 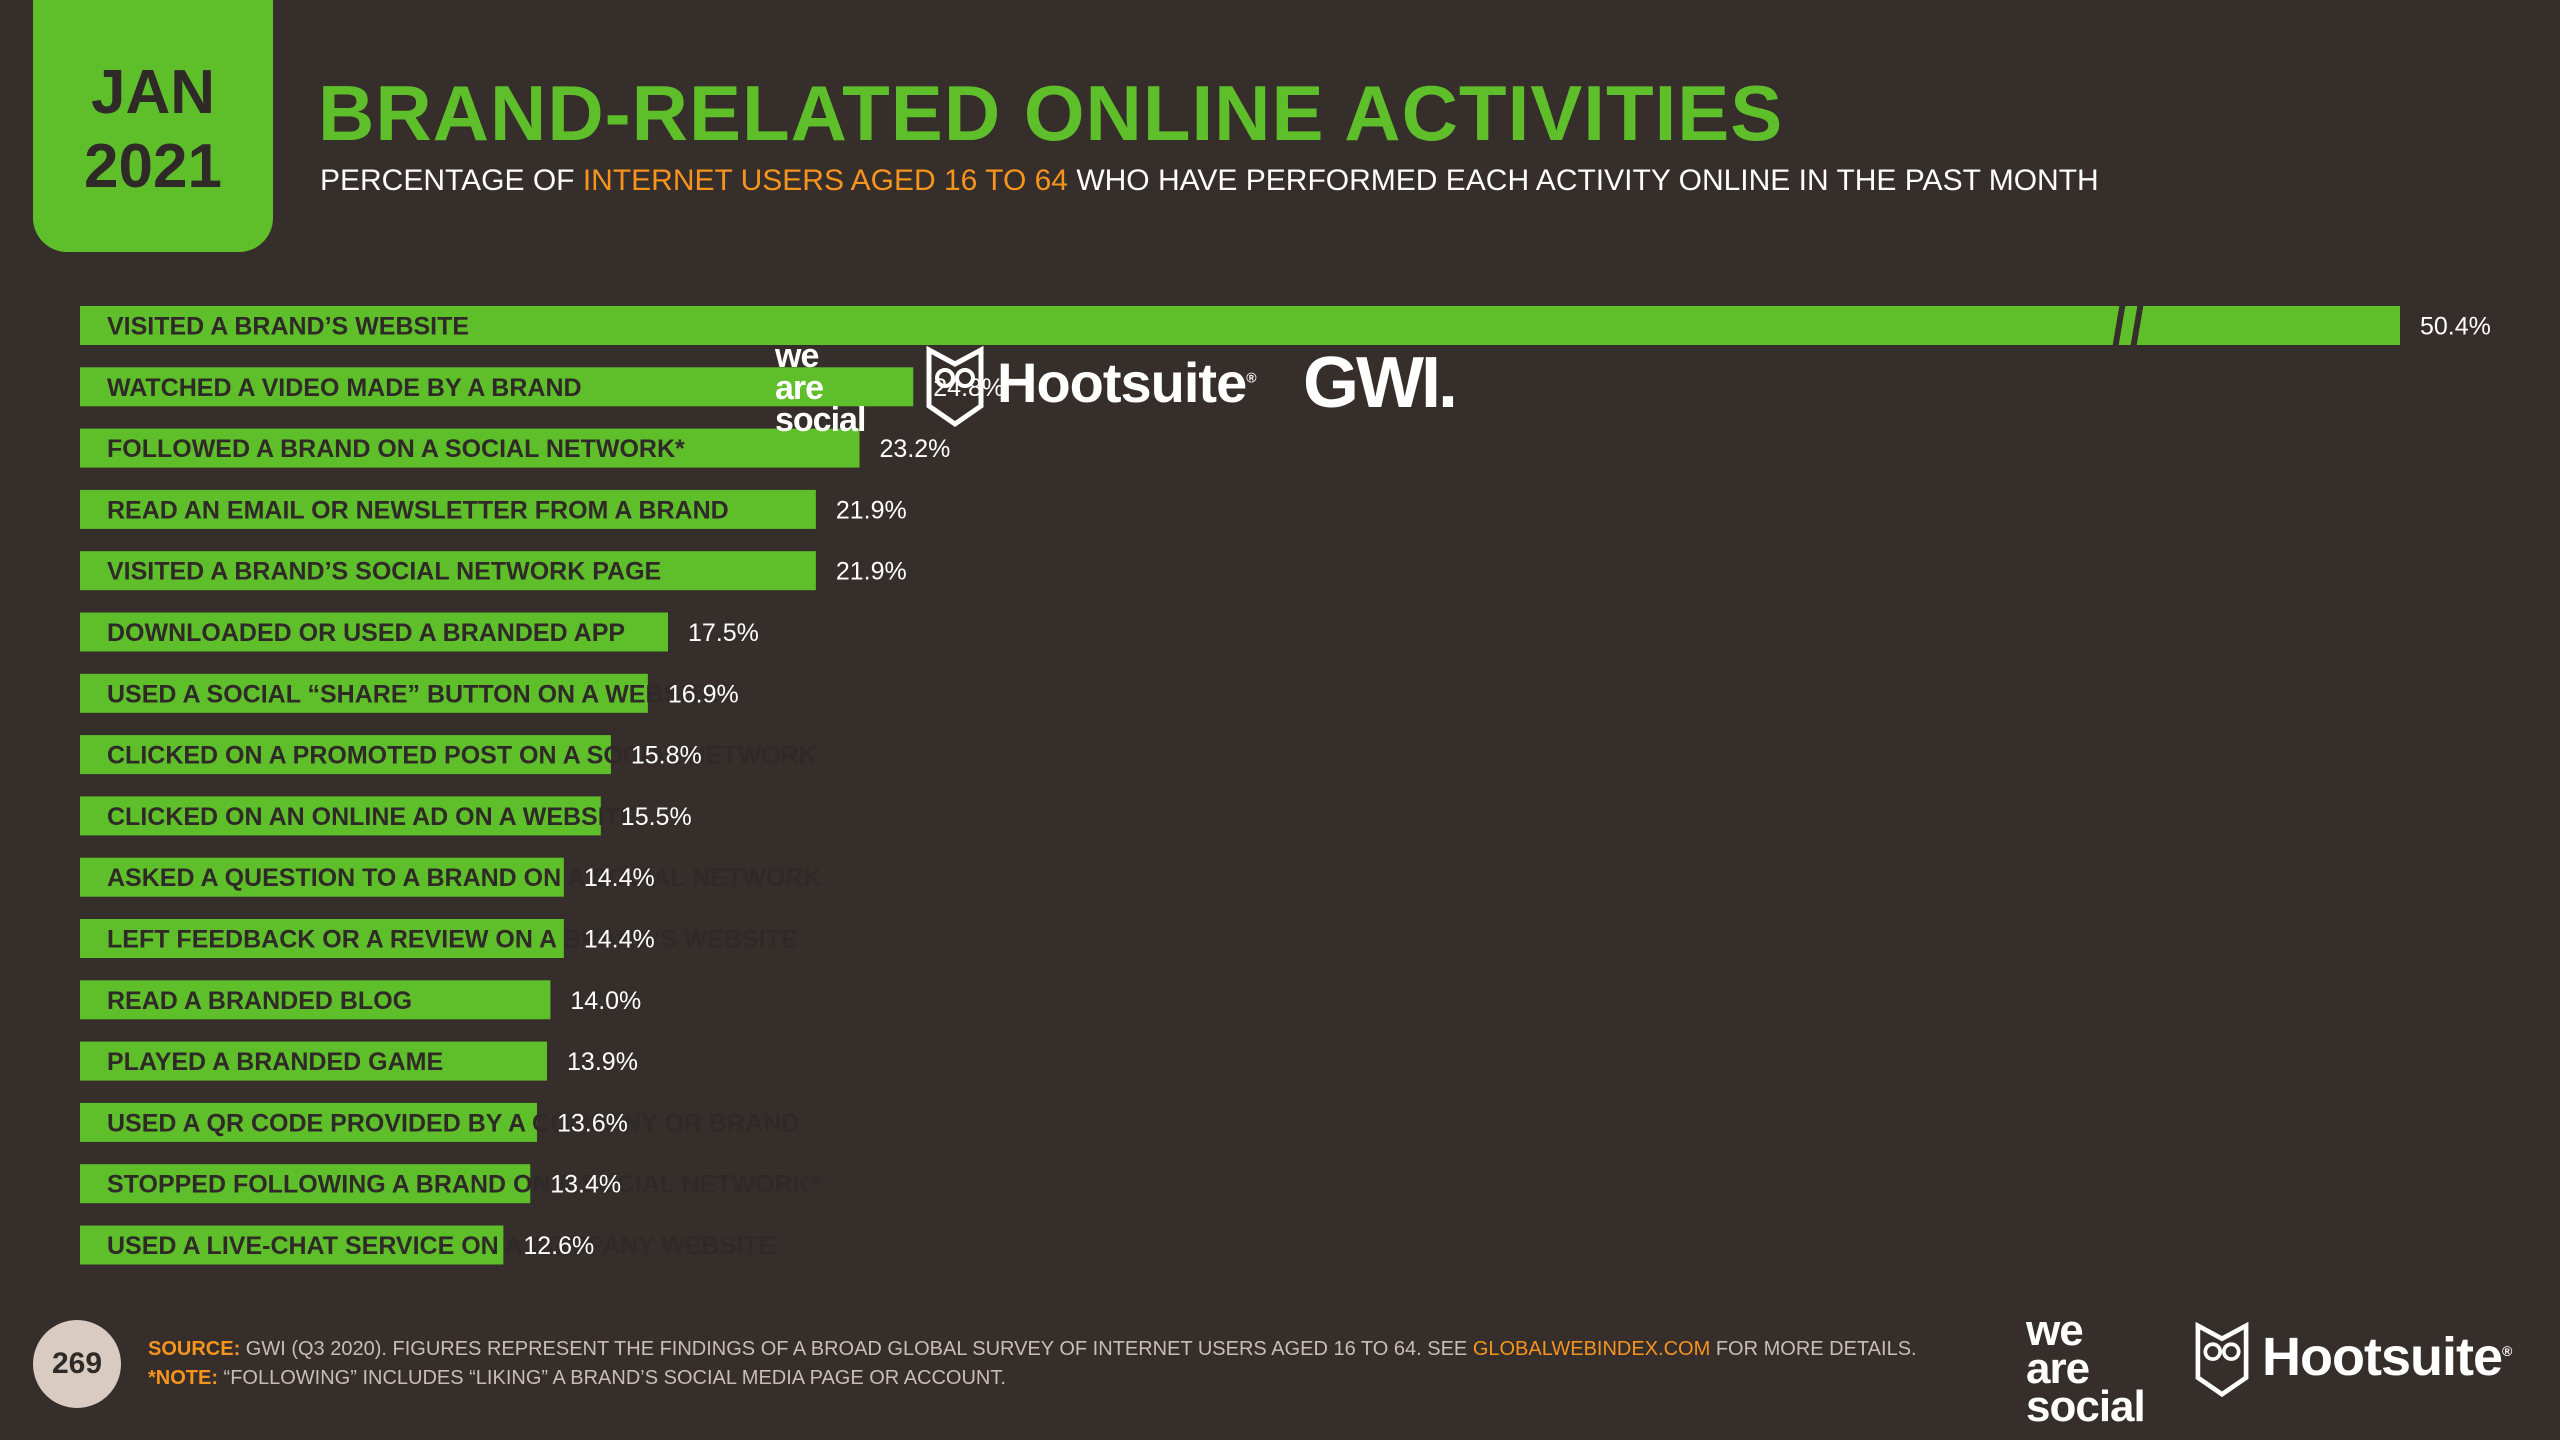 I want to click on source-link: GLOBALWEBINDEX.COM, so click(x=1591, y=1349).